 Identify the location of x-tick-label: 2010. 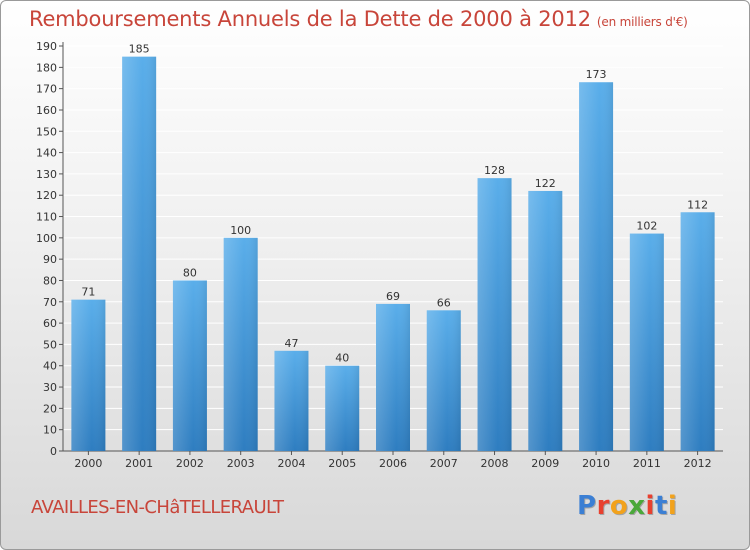
(596, 463).